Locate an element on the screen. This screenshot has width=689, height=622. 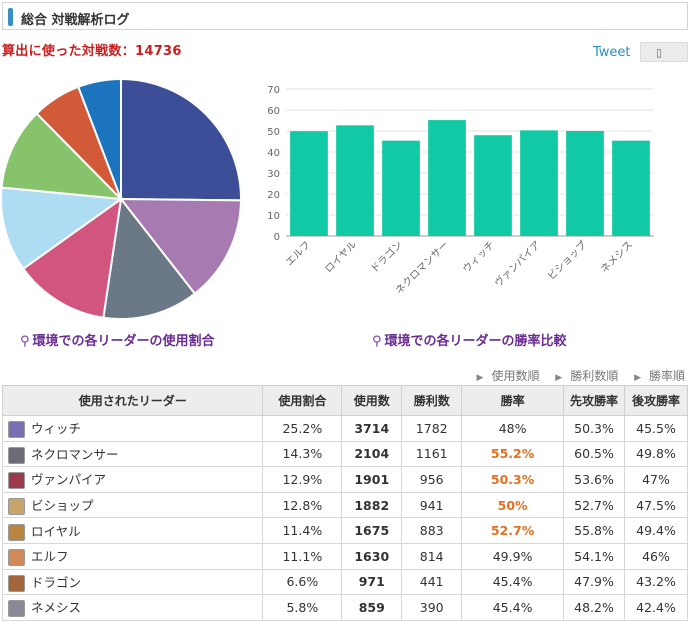
y-tick-label: 20 is located at coordinates (273, 195).